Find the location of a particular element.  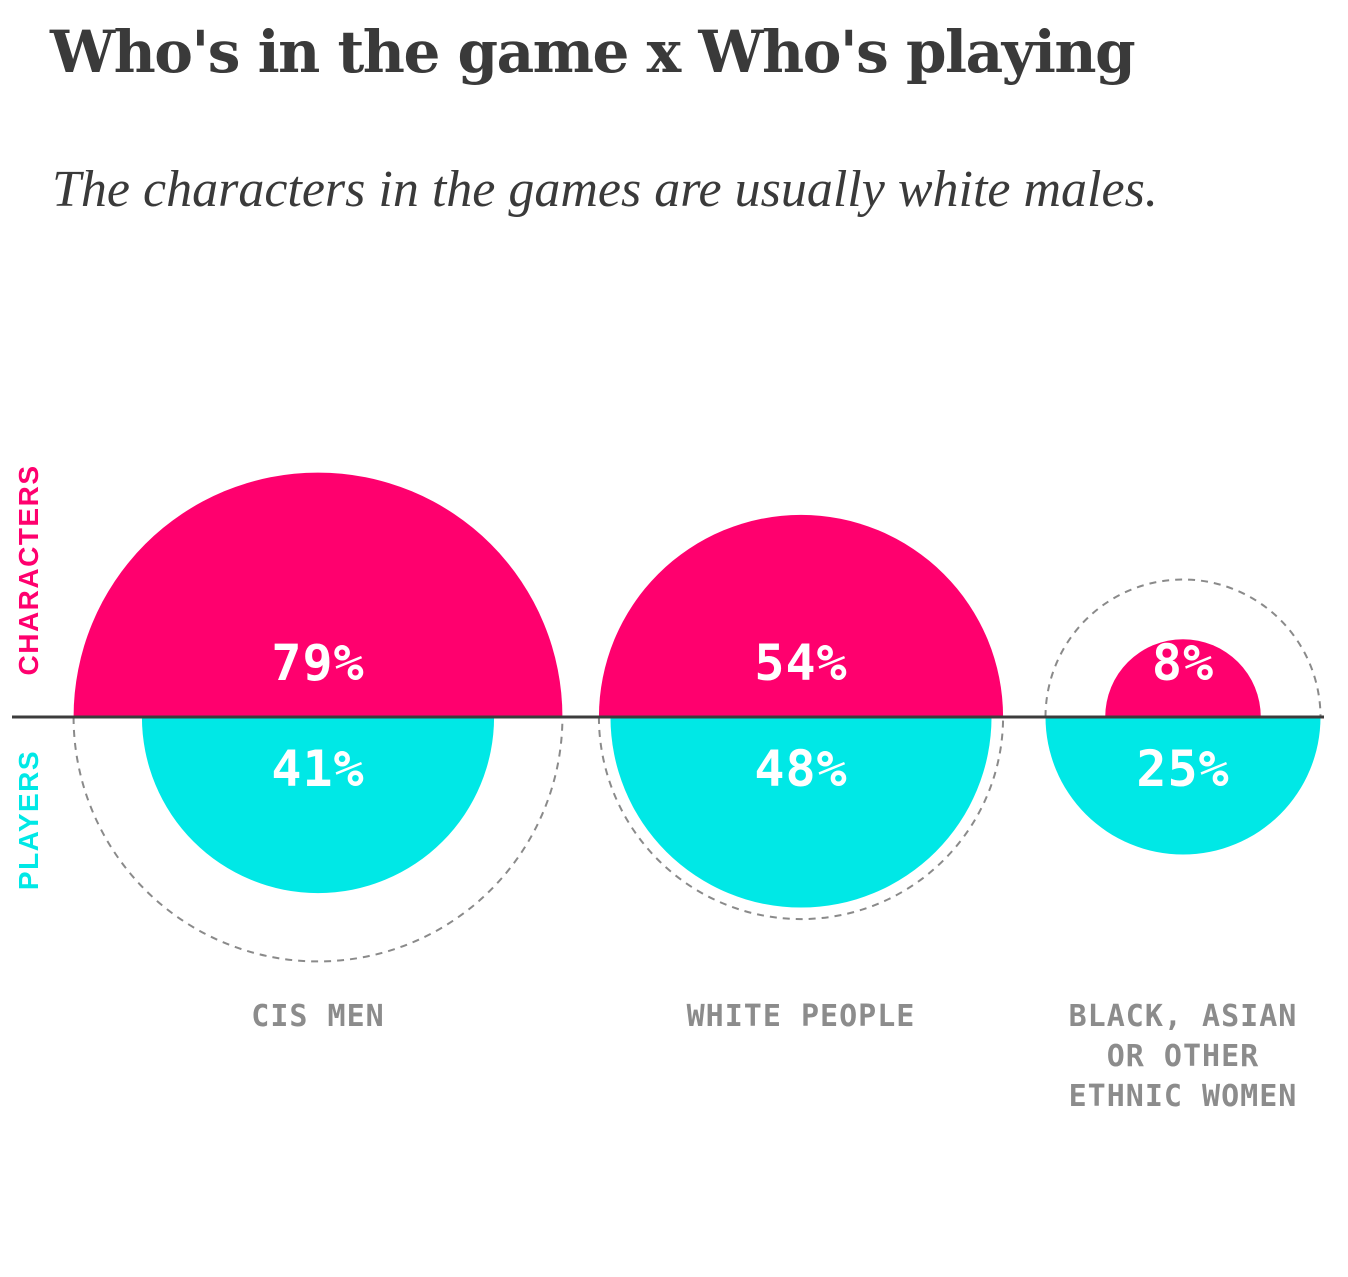

category-label: CIS MEN is located at coordinates (317, 1016).